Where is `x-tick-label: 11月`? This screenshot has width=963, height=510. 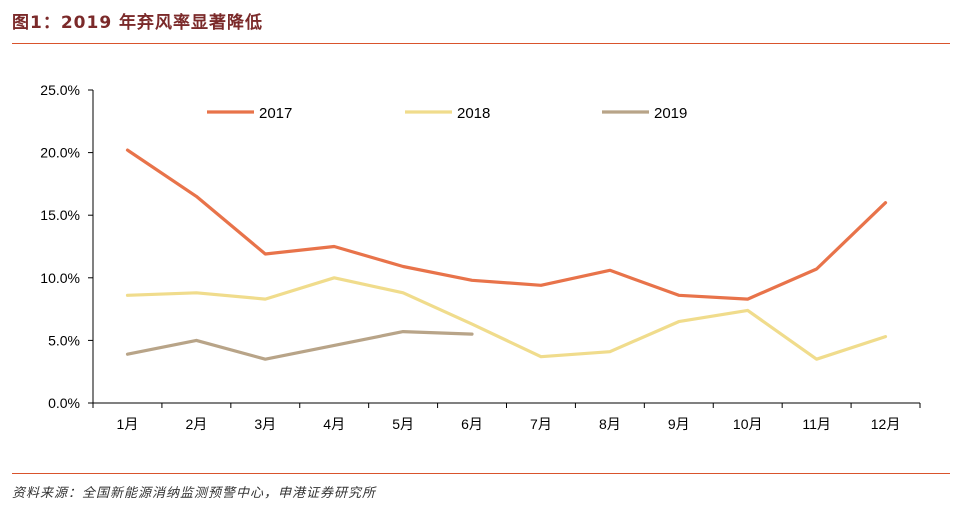 x-tick-label: 11月 is located at coordinates (816, 424).